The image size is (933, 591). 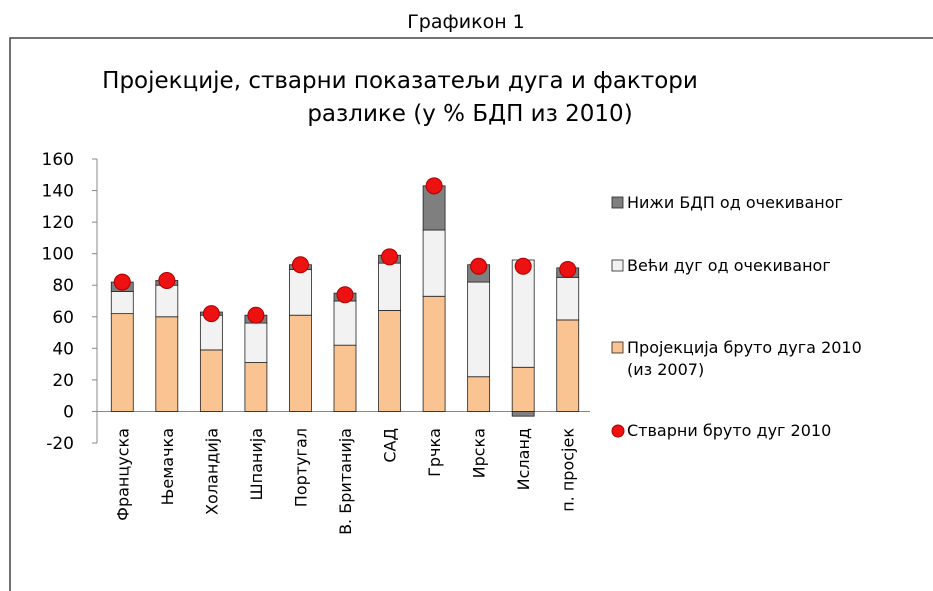 What do you see at coordinates (58, 223) in the screenshot?
I see `y-tick-label: 120` at bounding box center [58, 223].